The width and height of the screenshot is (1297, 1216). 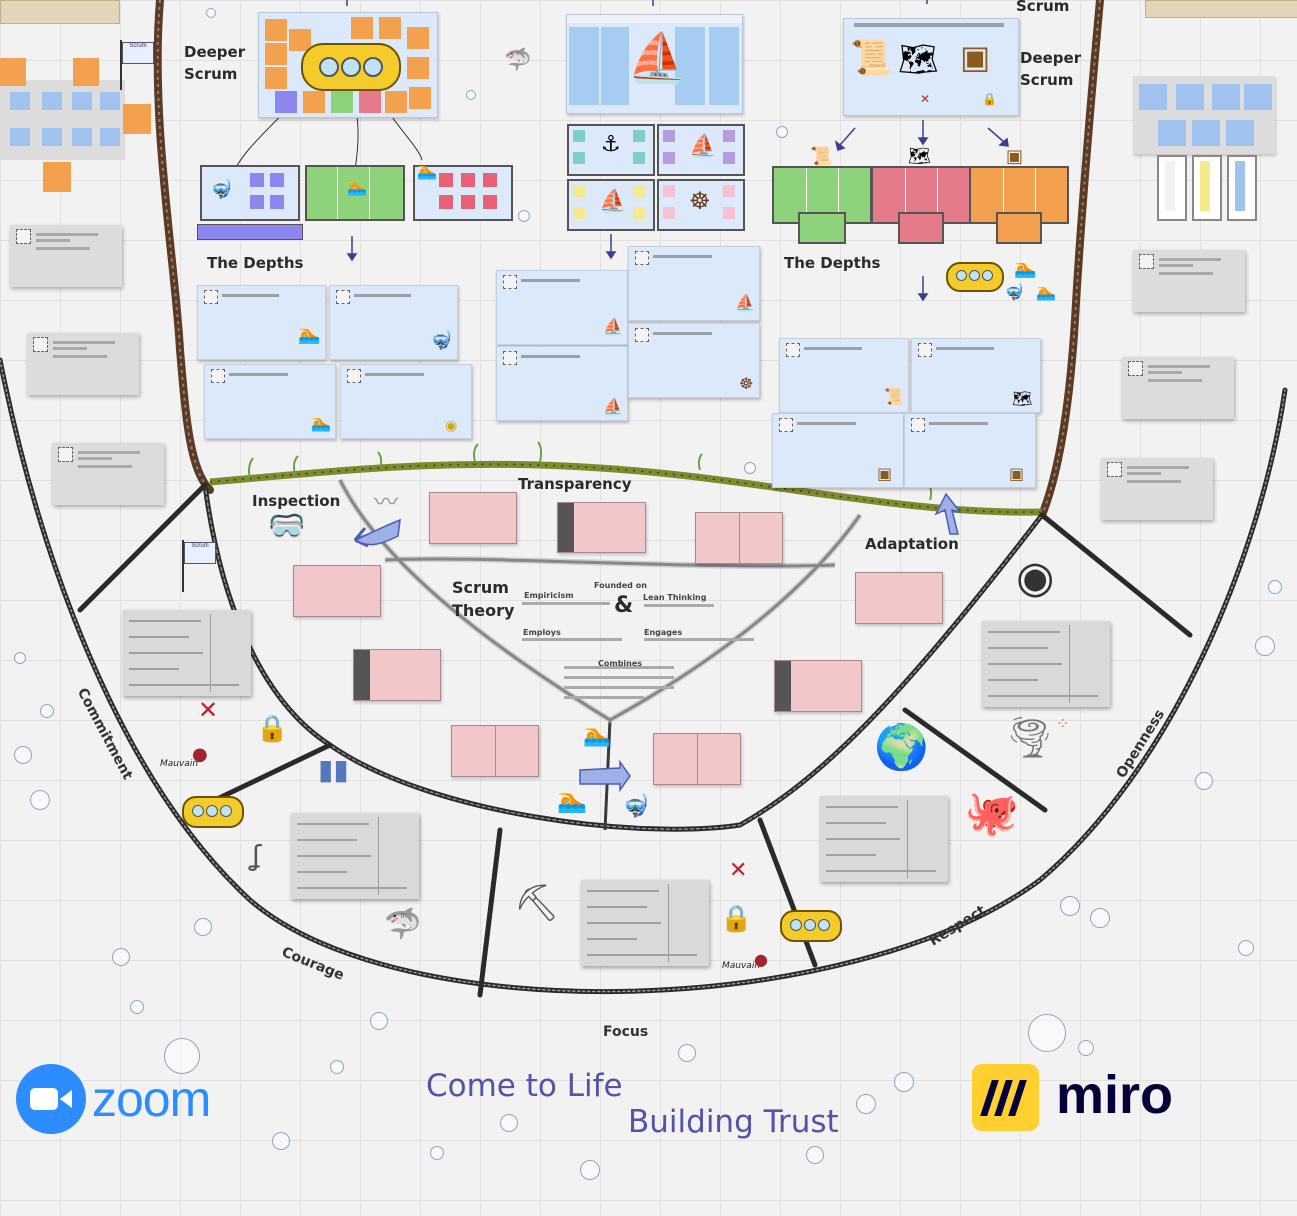 I want to click on mermaid-icon: 〰, so click(x=386, y=502).